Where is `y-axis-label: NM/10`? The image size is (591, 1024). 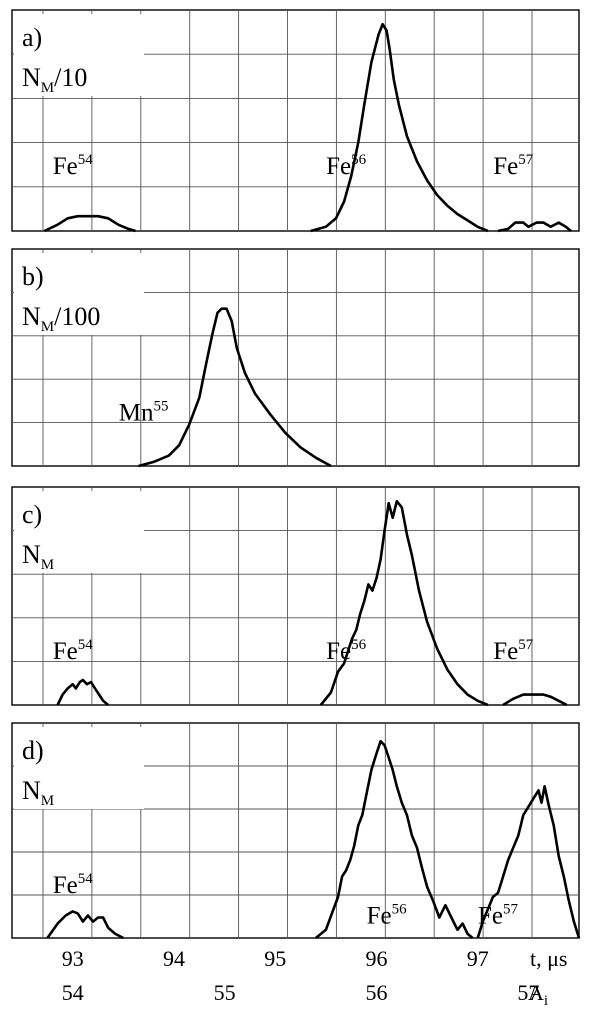
y-axis-label: NM/10 is located at coordinates (54, 79).